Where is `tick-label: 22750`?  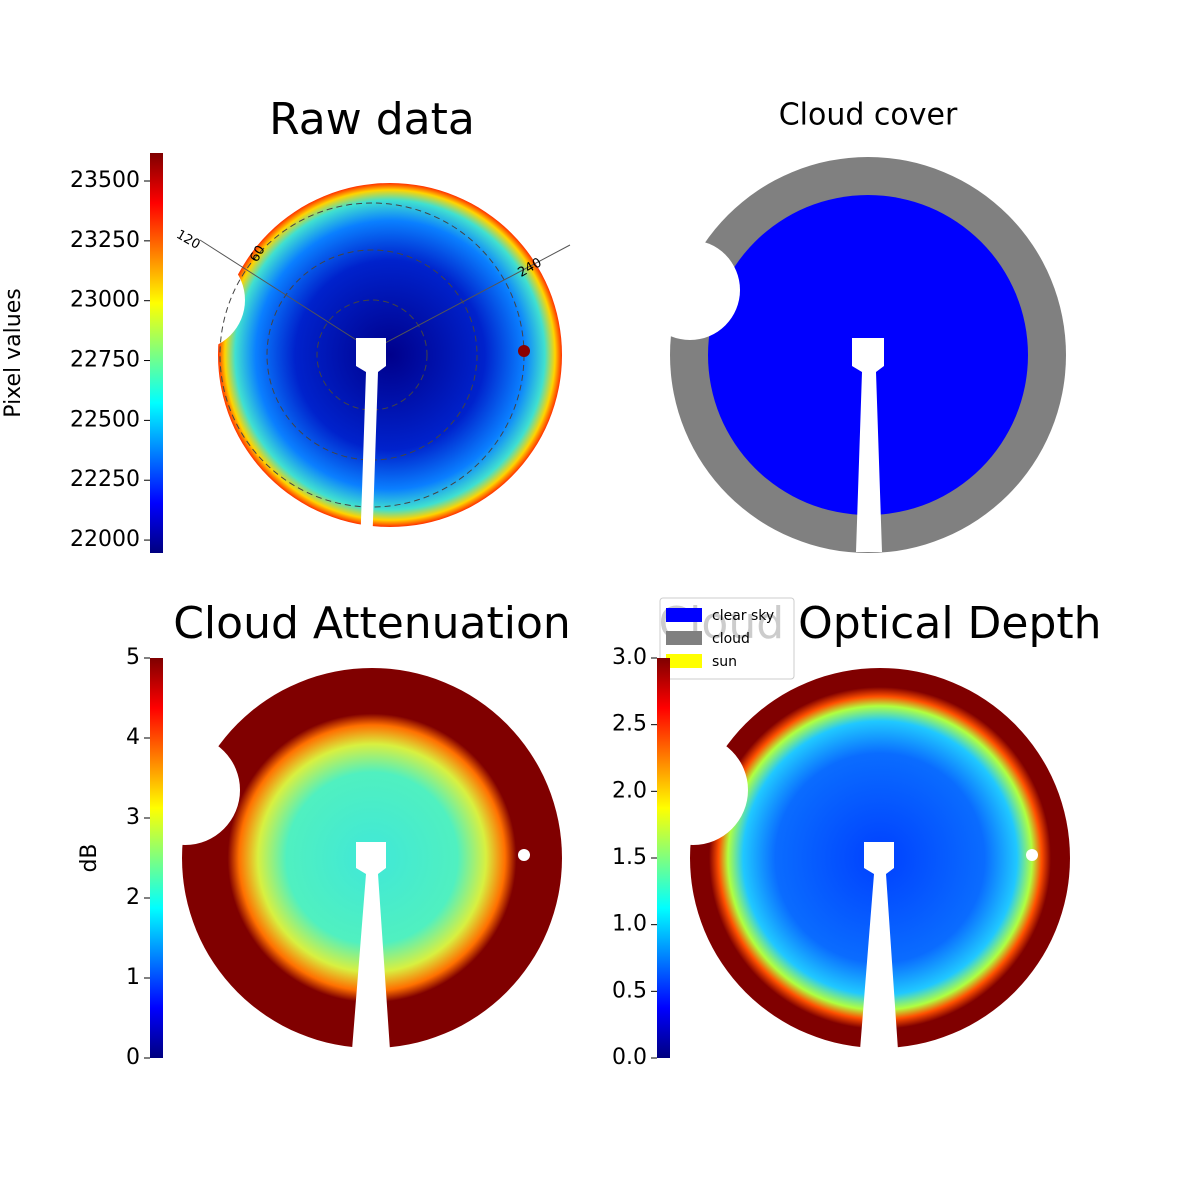 tick-label: 22750 is located at coordinates (105, 360).